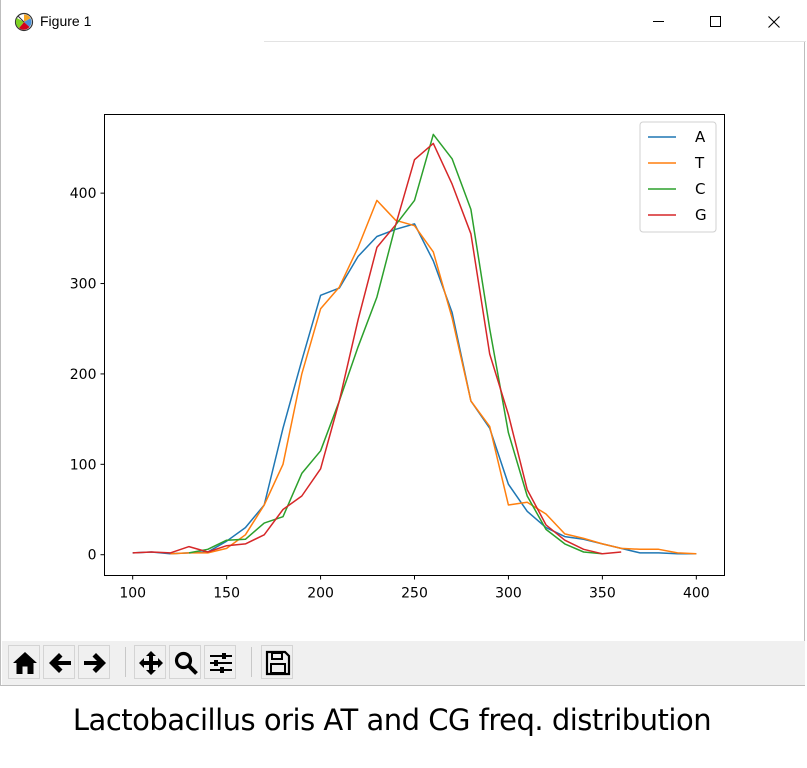 This screenshot has height=768, width=807. I want to click on pan-button, so click(150, 662).